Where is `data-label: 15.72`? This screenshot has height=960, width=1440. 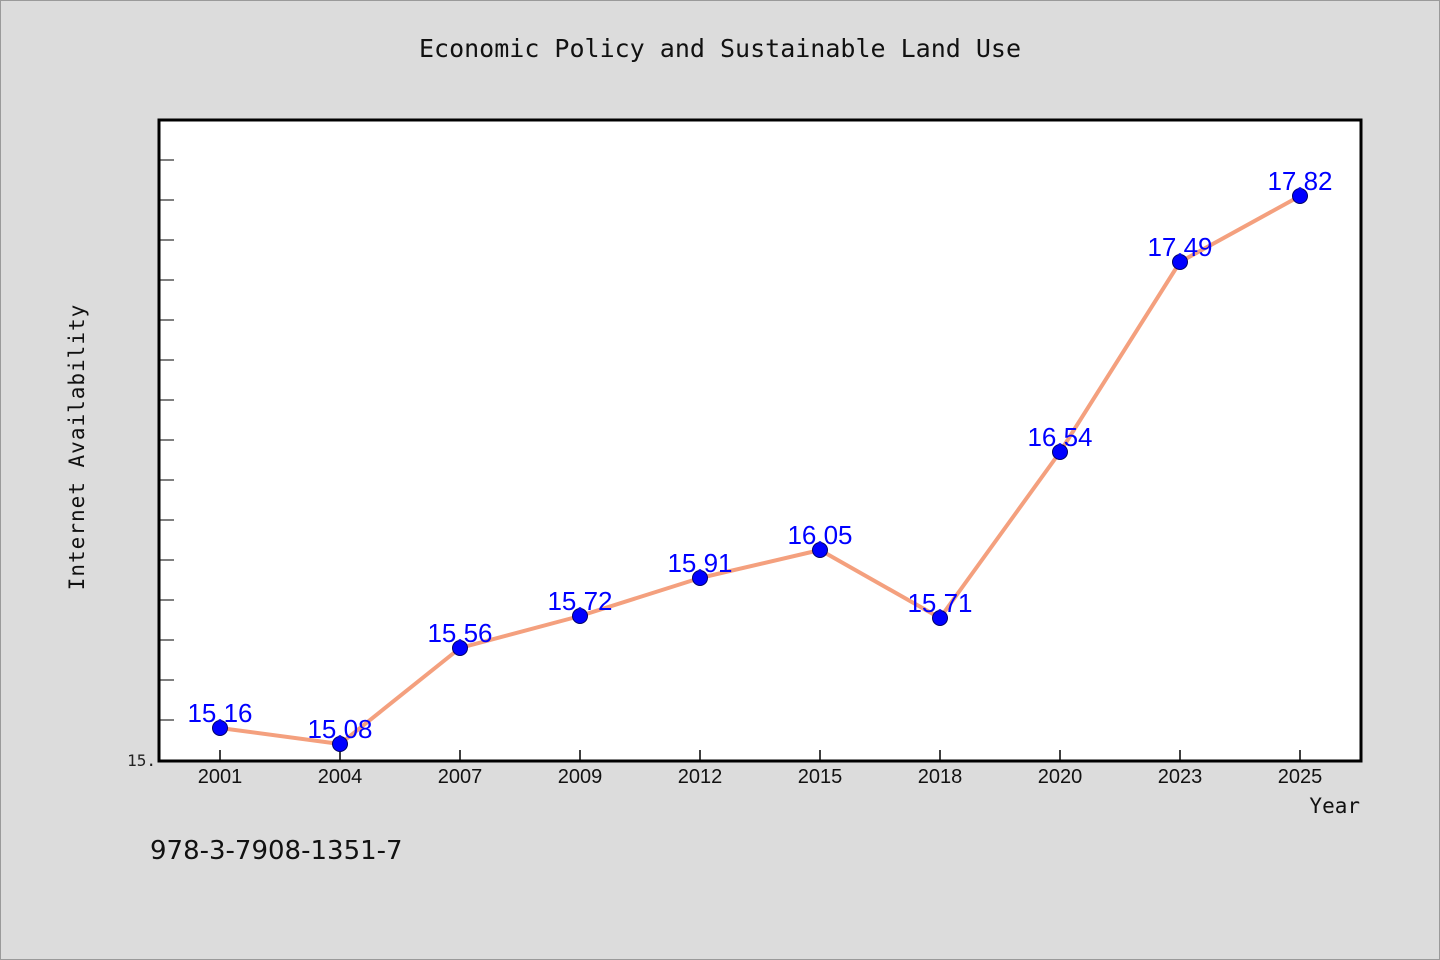 data-label: 15.72 is located at coordinates (579, 601).